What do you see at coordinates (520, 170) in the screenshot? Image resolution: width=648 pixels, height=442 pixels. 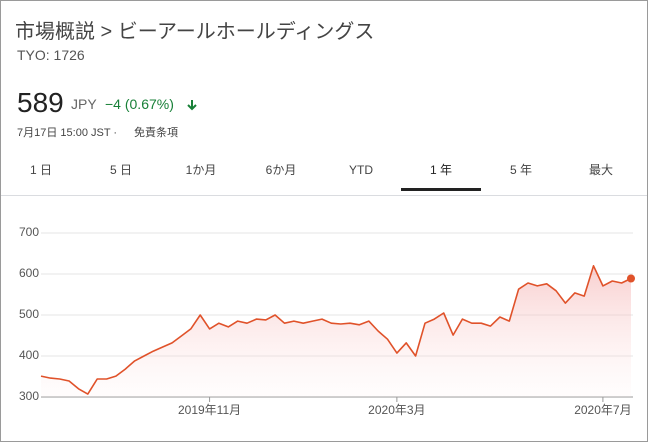 I see `range-tab: 5 年` at bounding box center [520, 170].